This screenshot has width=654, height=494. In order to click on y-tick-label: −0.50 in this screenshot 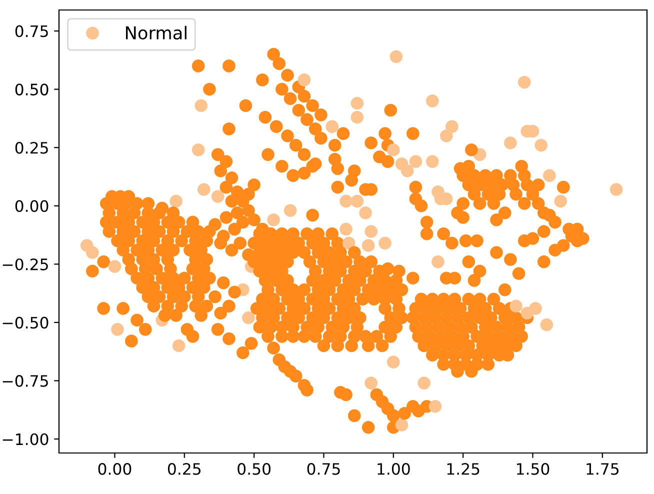, I will do `click(25, 322)`.